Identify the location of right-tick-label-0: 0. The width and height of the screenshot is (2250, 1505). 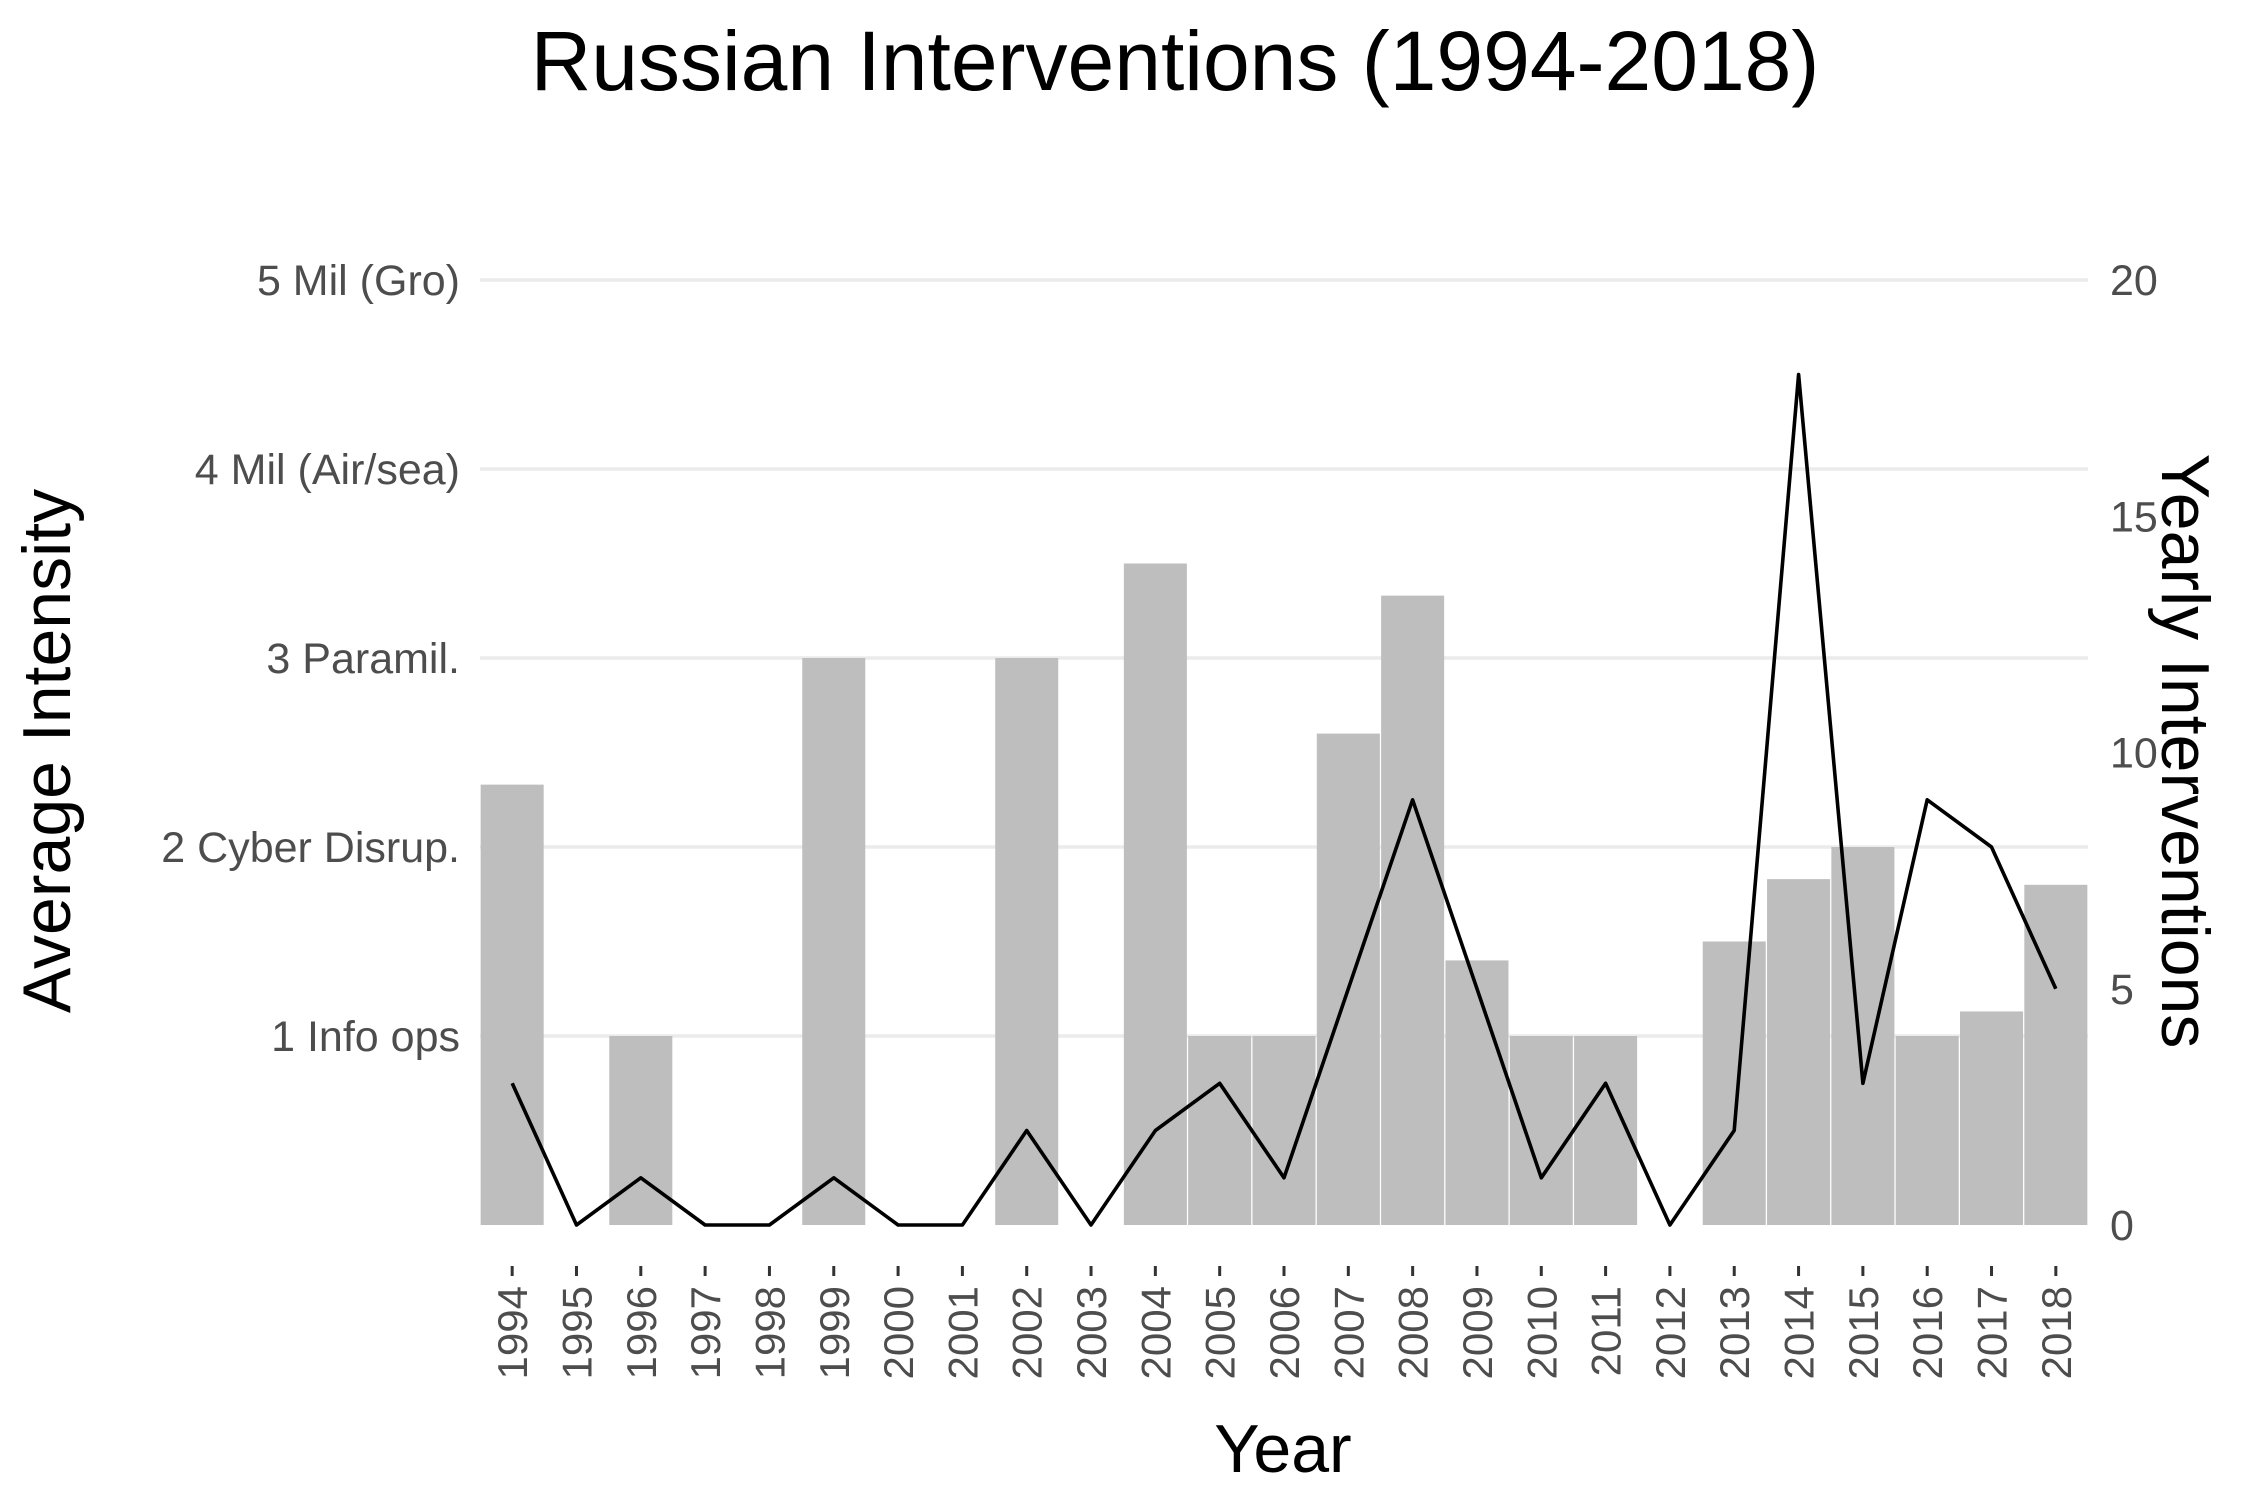
(2122, 1226).